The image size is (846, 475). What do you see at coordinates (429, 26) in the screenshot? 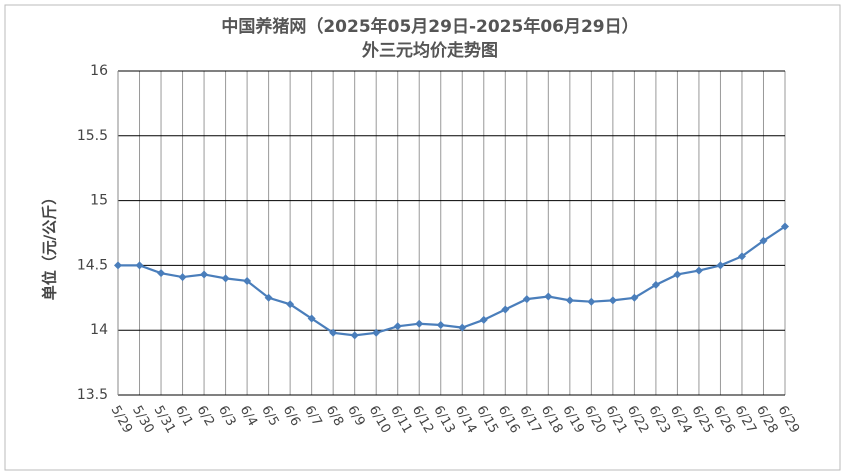
I see `chart-title: 中国养猪网（2025年05月29日-2025年06月29日）` at bounding box center [429, 26].